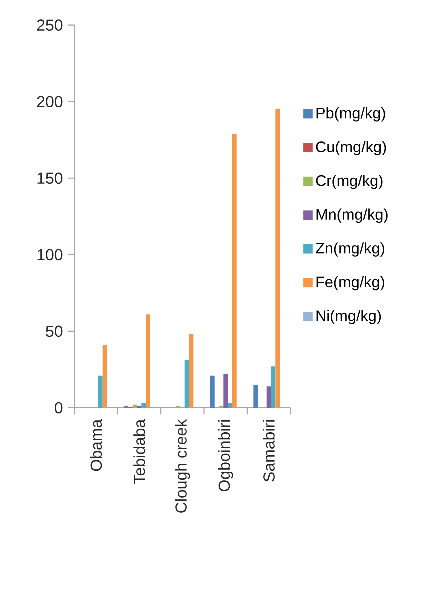 This screenshot has height=592, width=448. What do you see at coordinates (269, 451) in the screenshot?
I see `x-tick-label: Samabiri` at bounding box center [269, 451].